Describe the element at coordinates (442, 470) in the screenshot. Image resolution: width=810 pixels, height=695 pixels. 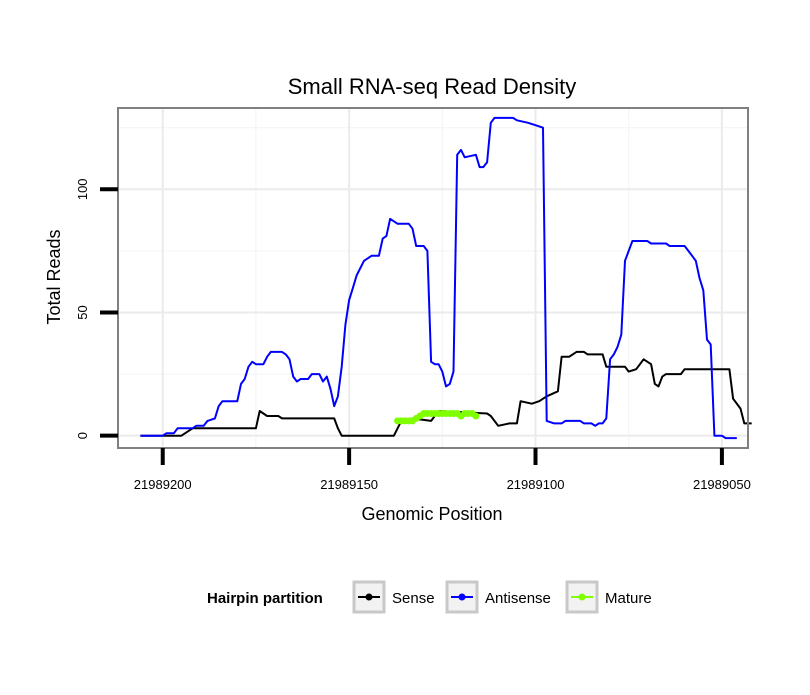
I see `x-axis: 21989200 21989150 21989100 21989050` at that location.